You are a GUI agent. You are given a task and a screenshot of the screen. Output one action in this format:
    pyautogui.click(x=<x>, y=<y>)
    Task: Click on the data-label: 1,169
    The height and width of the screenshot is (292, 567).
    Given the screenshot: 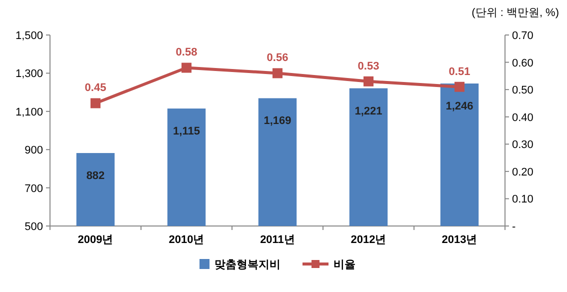 What is the action you would take?
    pyautogui.click(x=278, y=121)
    